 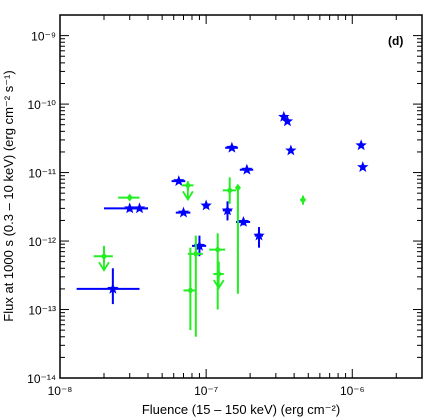 What do you see at coordinates (42, 242) in the screenshot?
I see `y-tick-label: 10⁻¹²` at bounding box center [42, 242].